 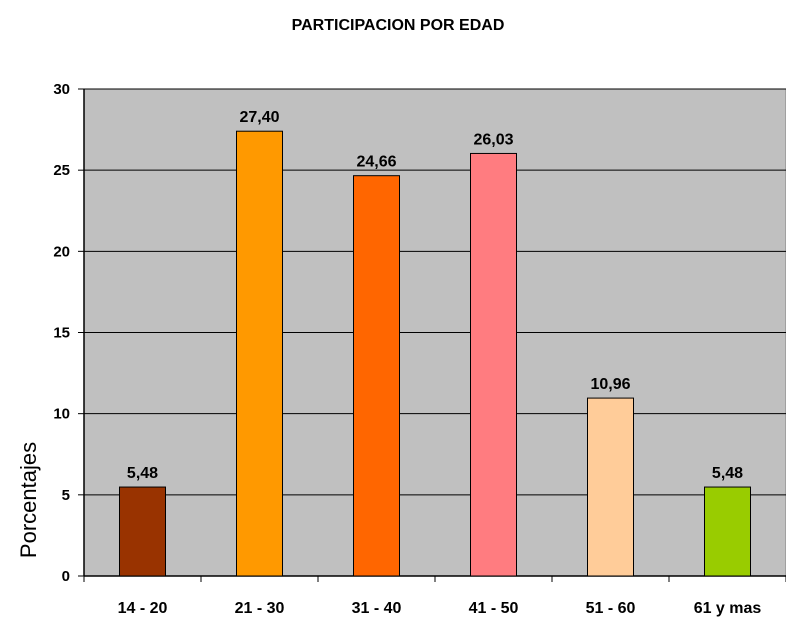 I want to click on y-tick-label: 30, so click(x=61, y=89).